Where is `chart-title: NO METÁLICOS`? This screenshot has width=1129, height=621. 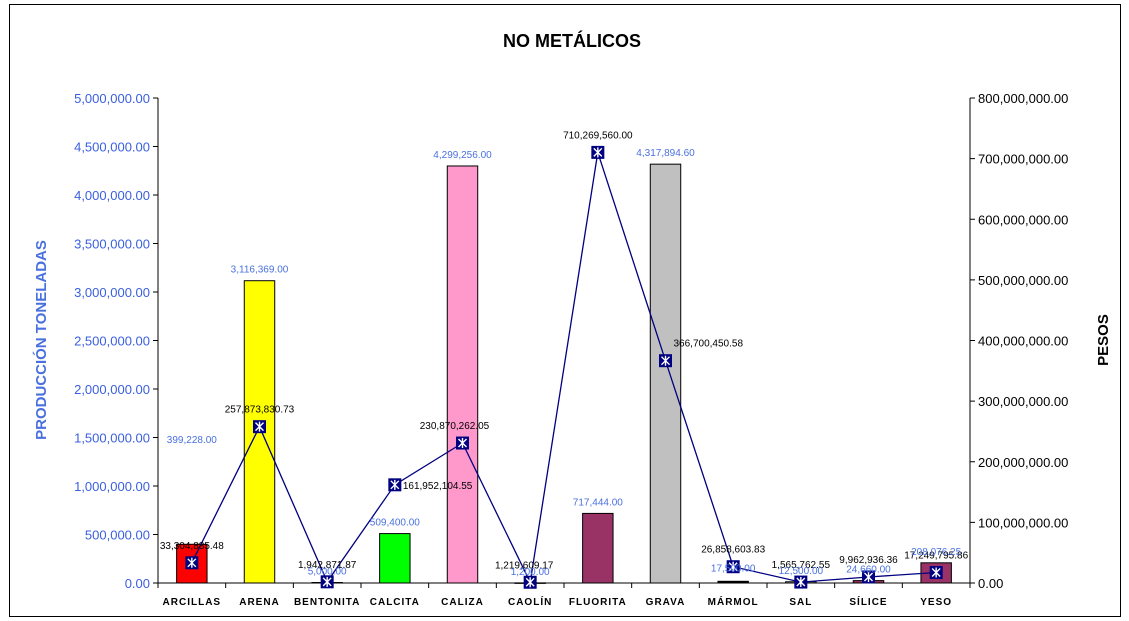 chart-title: NO METÁLICOS is located at coordinates (572, 40).